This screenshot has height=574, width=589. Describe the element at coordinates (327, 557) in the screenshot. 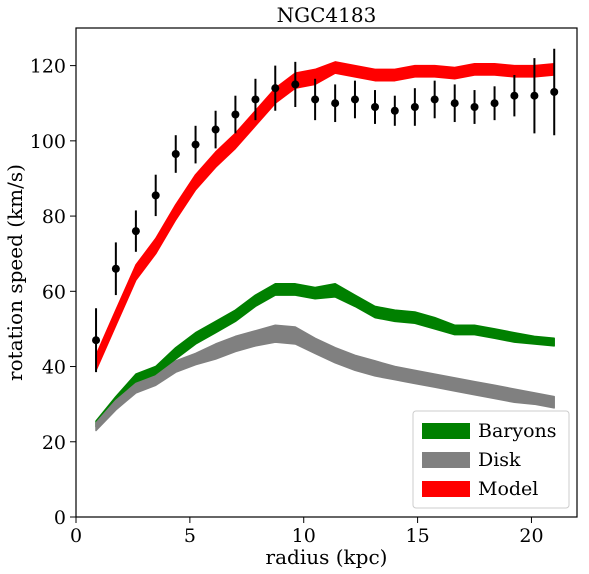

I see `x-axis-label: radius (kpc)` at that location.